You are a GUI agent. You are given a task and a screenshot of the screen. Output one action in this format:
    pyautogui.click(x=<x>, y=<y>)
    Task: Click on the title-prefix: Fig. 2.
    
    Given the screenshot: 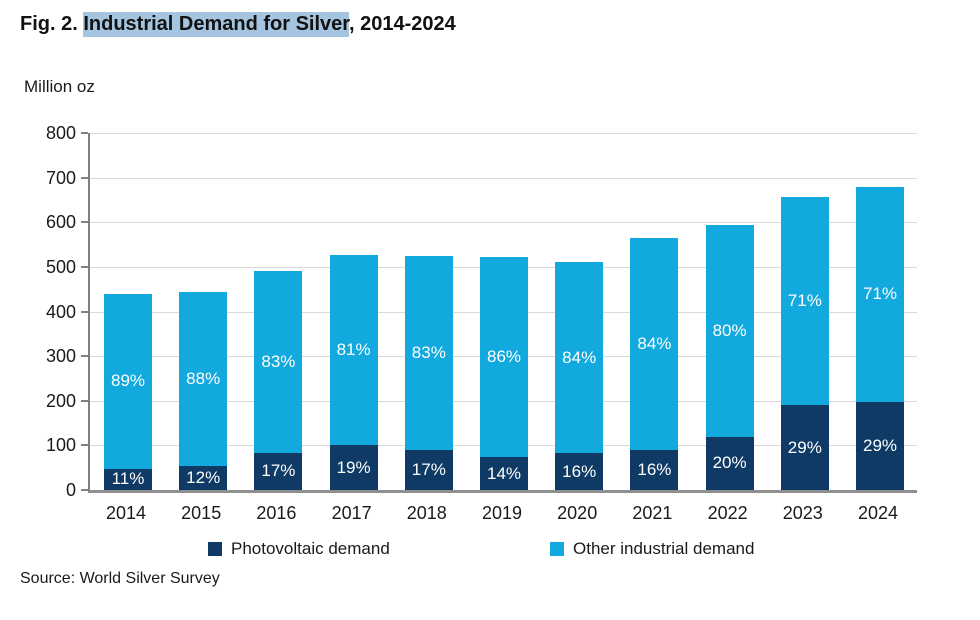 What is the action you would take?
    pyautogui.click(x=52, y=24)
    